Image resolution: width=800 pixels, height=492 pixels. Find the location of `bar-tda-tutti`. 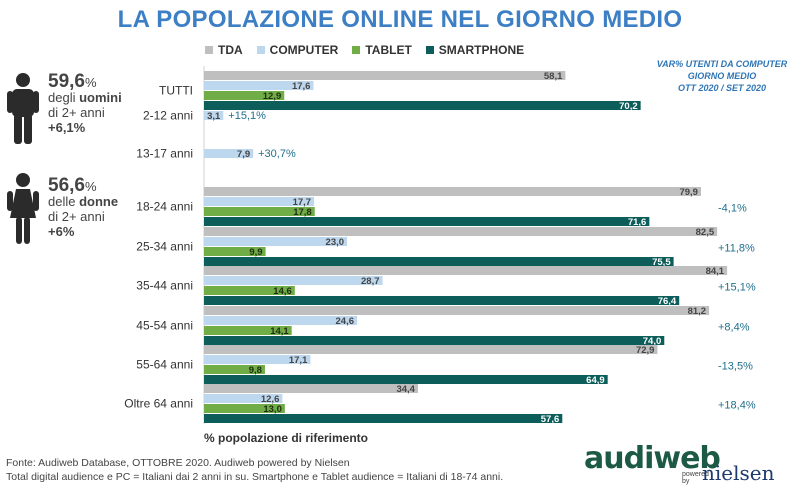

bar-tda-tutti is located at coordinates (385, 75).